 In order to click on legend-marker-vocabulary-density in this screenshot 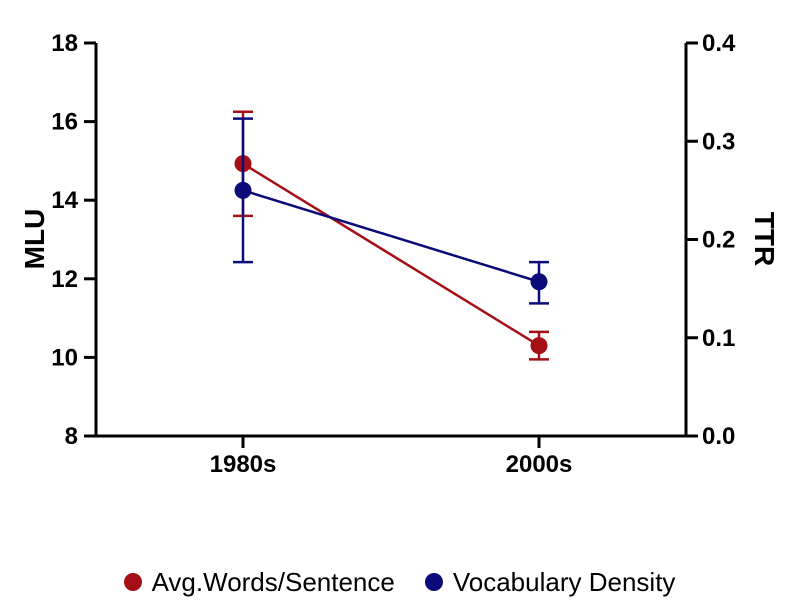, I will do `click(433, 582)`.